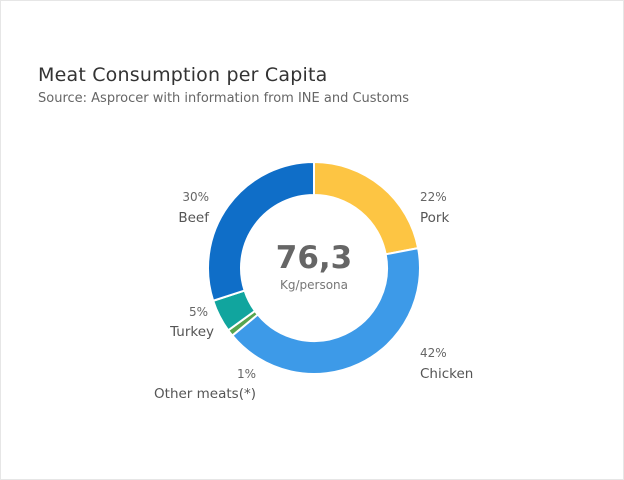  I want to click on slice-label-other-name: Other meats(*), so click(205, 394).